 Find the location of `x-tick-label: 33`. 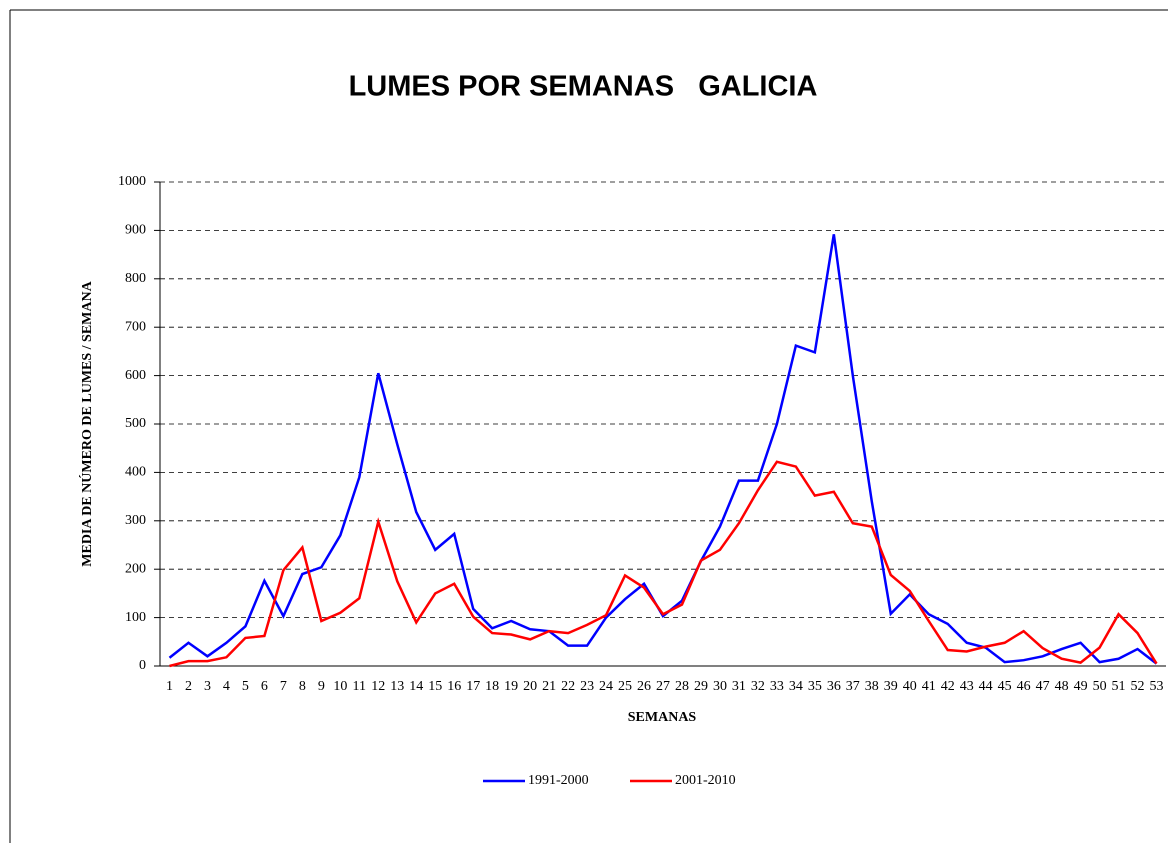

x-tick-label: 33 is located at coordinates (777, 686).